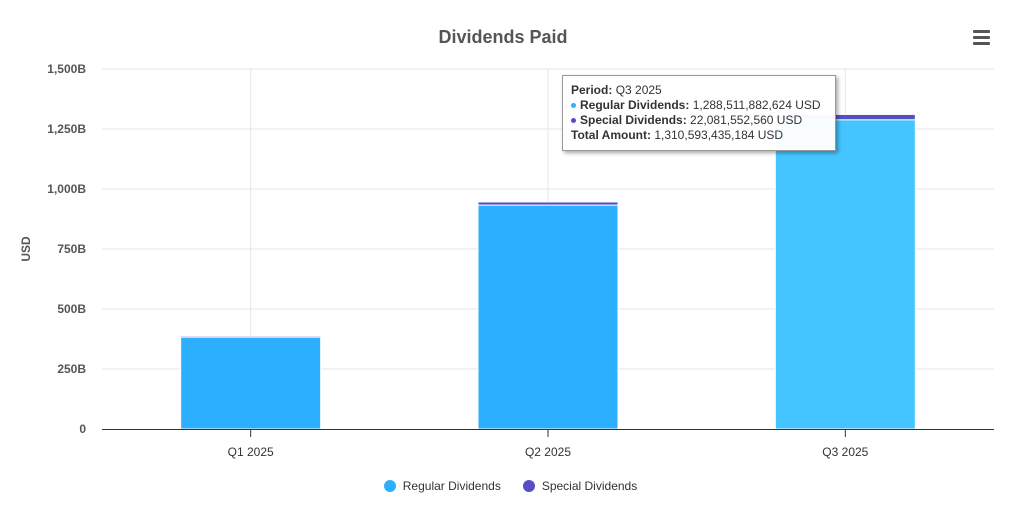 This screenshot has height=507, width=1021. Describe the element at coordinates (699, 120) in the screenshot. I see `tooltip-special: Special Dividends: 22,081,552,560 USD` at that location.